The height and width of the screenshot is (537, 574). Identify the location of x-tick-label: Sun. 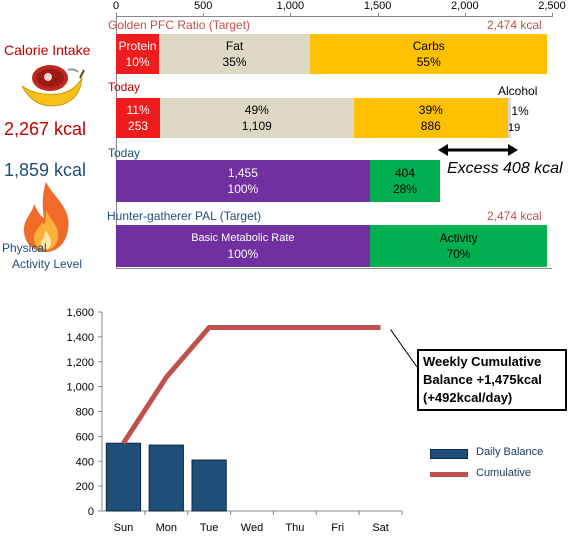
(124, 528).